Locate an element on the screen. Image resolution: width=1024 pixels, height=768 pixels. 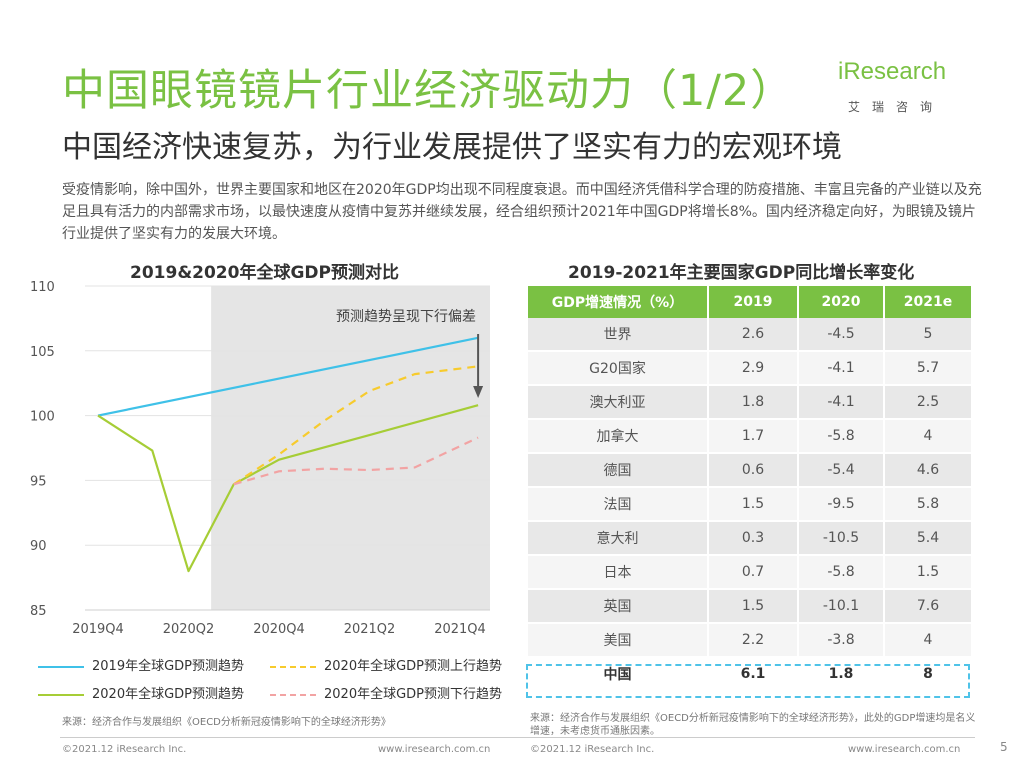
table-cell-region: 澳大利亚 is located at coordinates (618, 402).